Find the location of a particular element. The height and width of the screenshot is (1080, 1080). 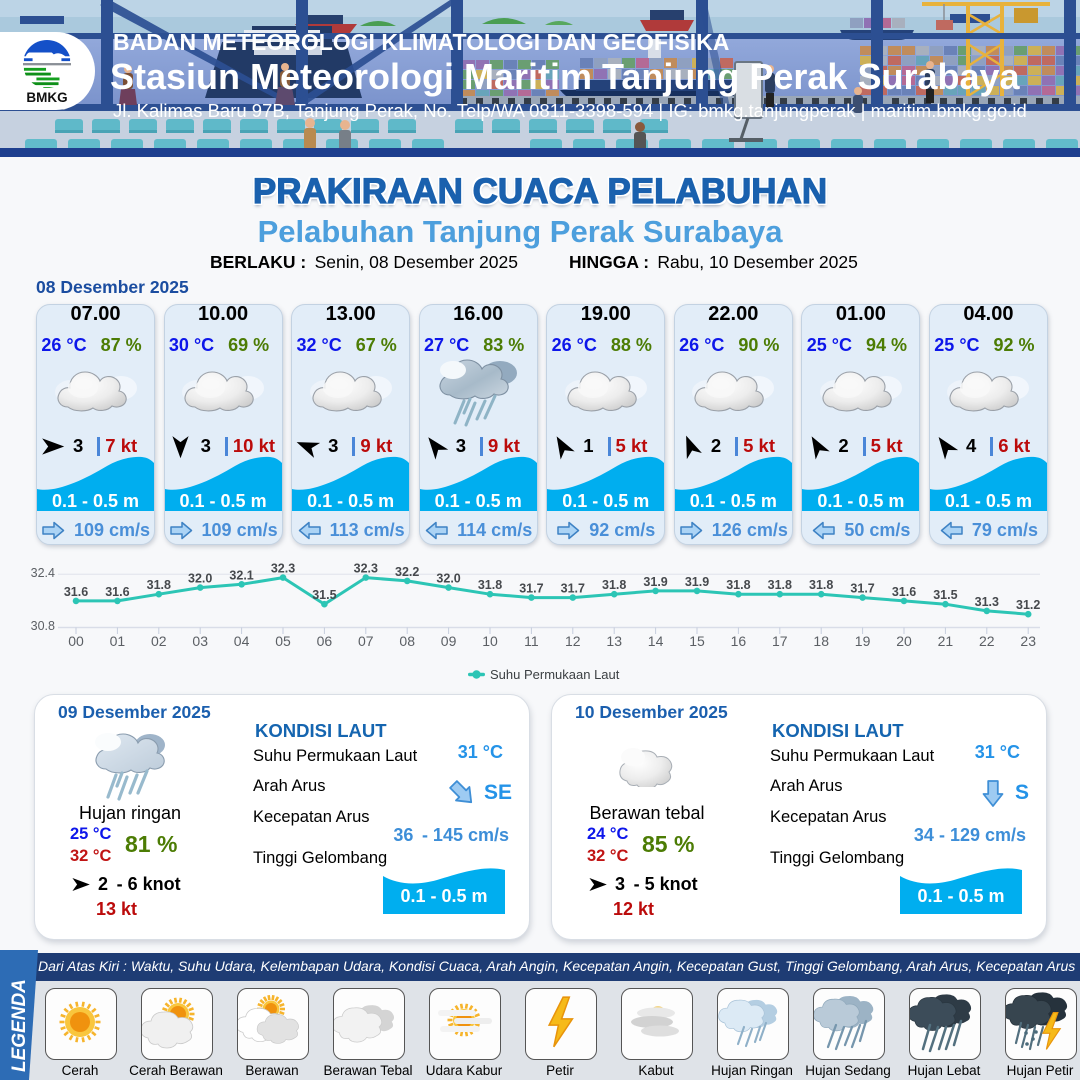

svg-text: 16 is located at coordinates (739, 641).